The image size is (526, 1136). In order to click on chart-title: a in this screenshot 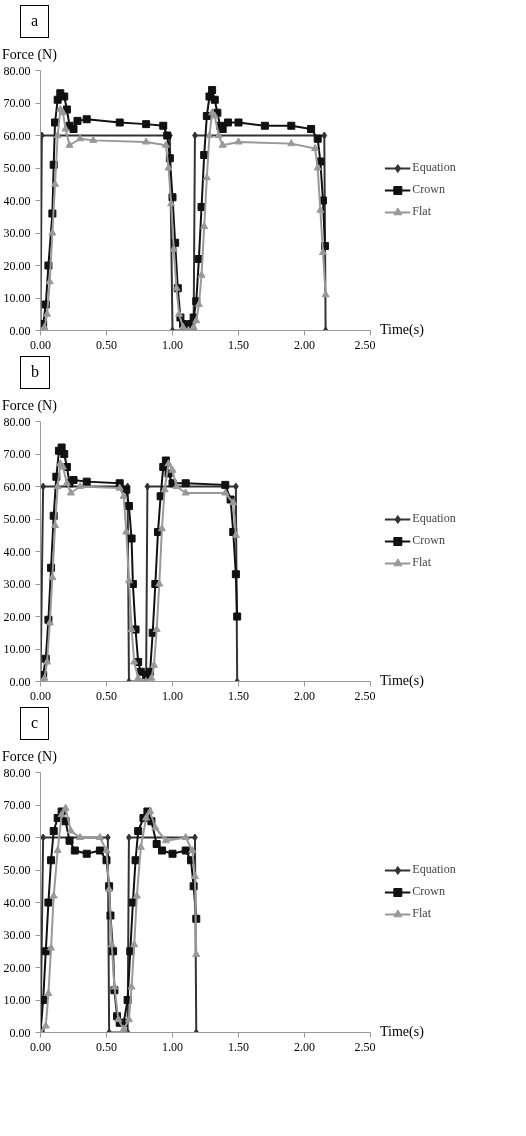, I will do `click(35, 21)`.